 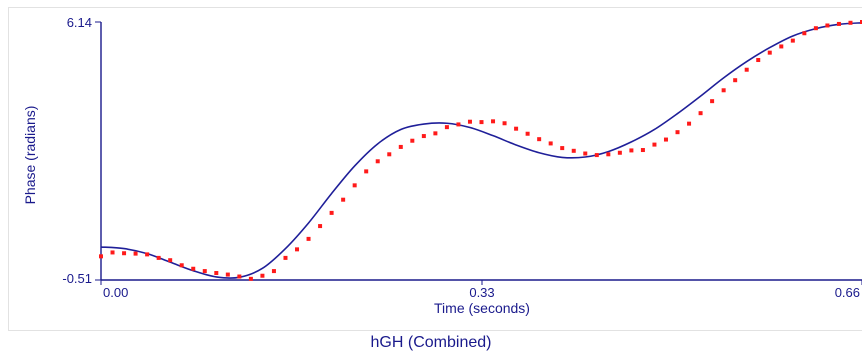 What do you see at coordinates (30, 155) in the screenshot?
I see `y-axis-title: Phase (radians)` at bounding box center [30, 155].